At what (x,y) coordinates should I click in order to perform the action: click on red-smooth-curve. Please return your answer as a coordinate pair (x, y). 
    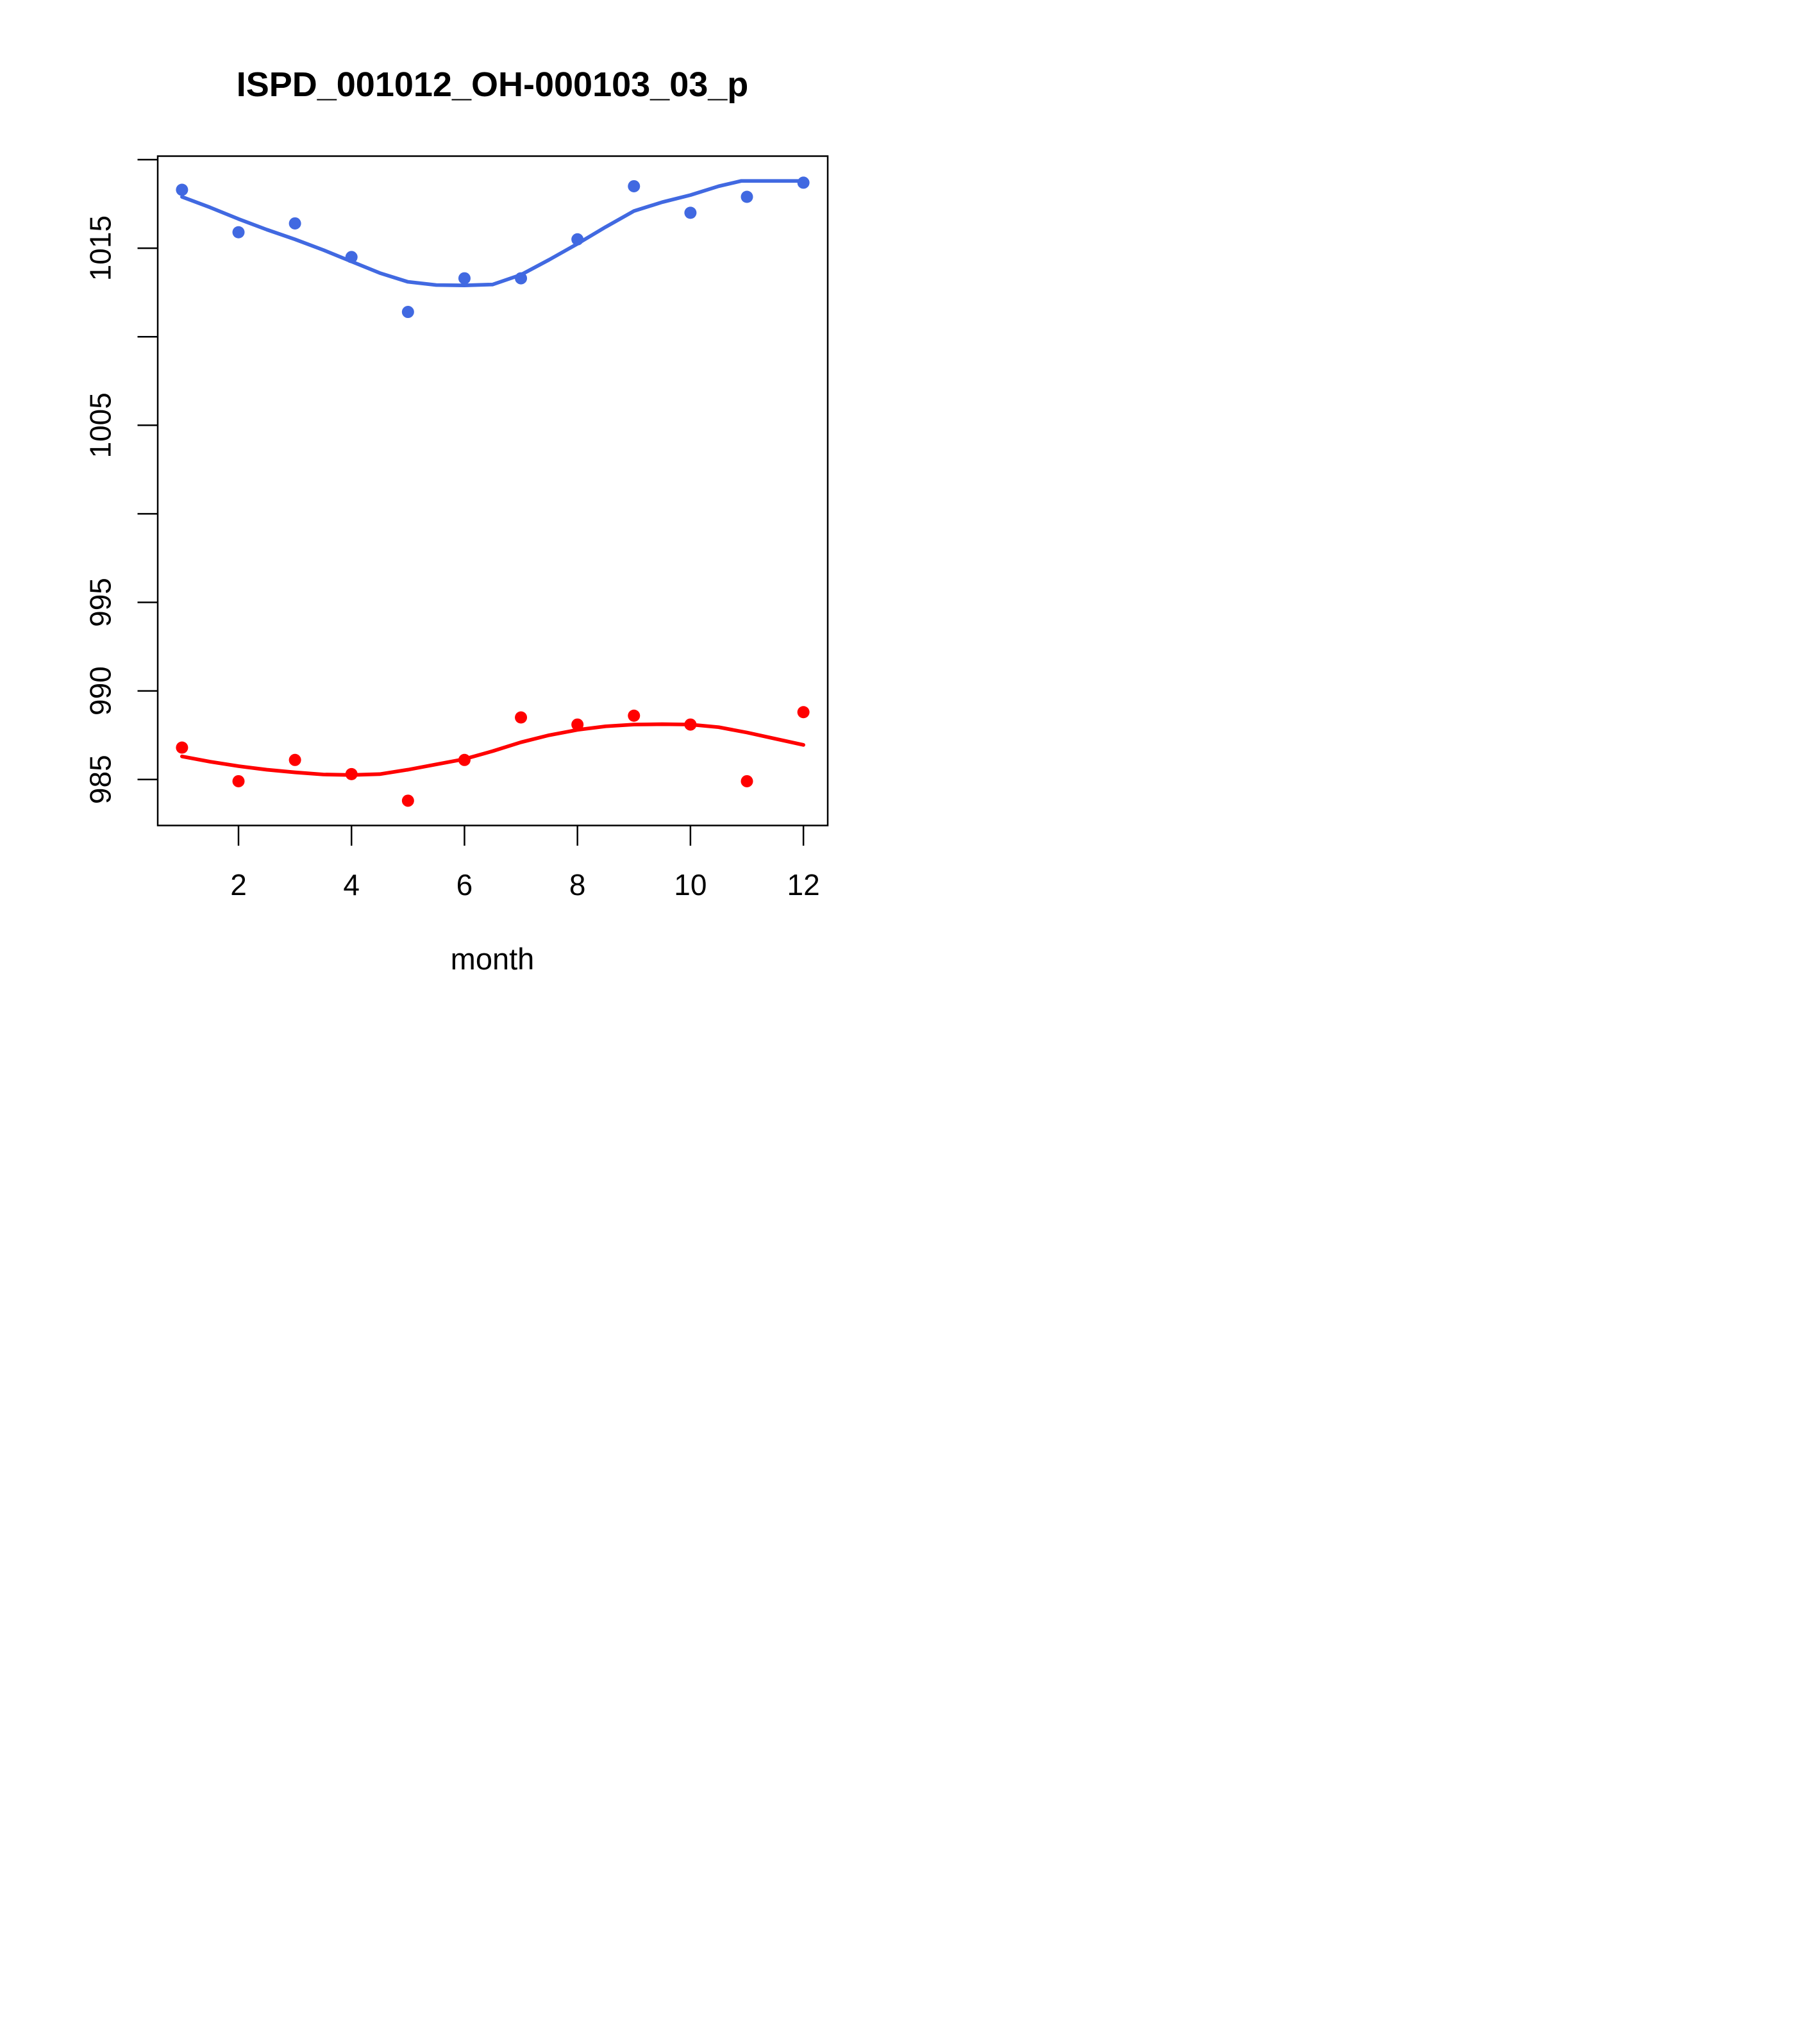
    Looking at the image, I should click on (492, 749).